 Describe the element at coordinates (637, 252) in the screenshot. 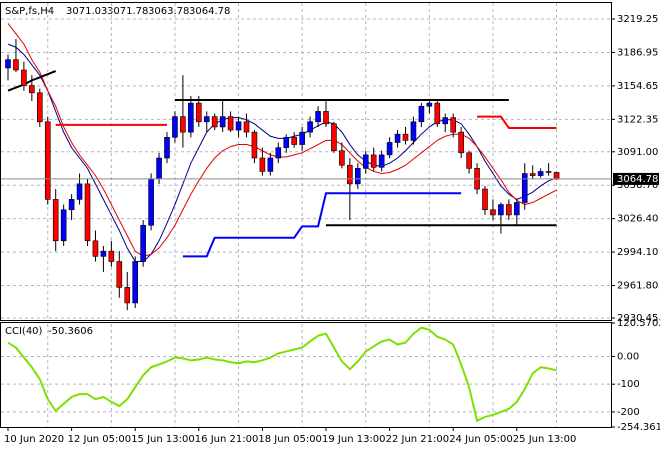

I see `y-tick-label: 2994.10` at that location.